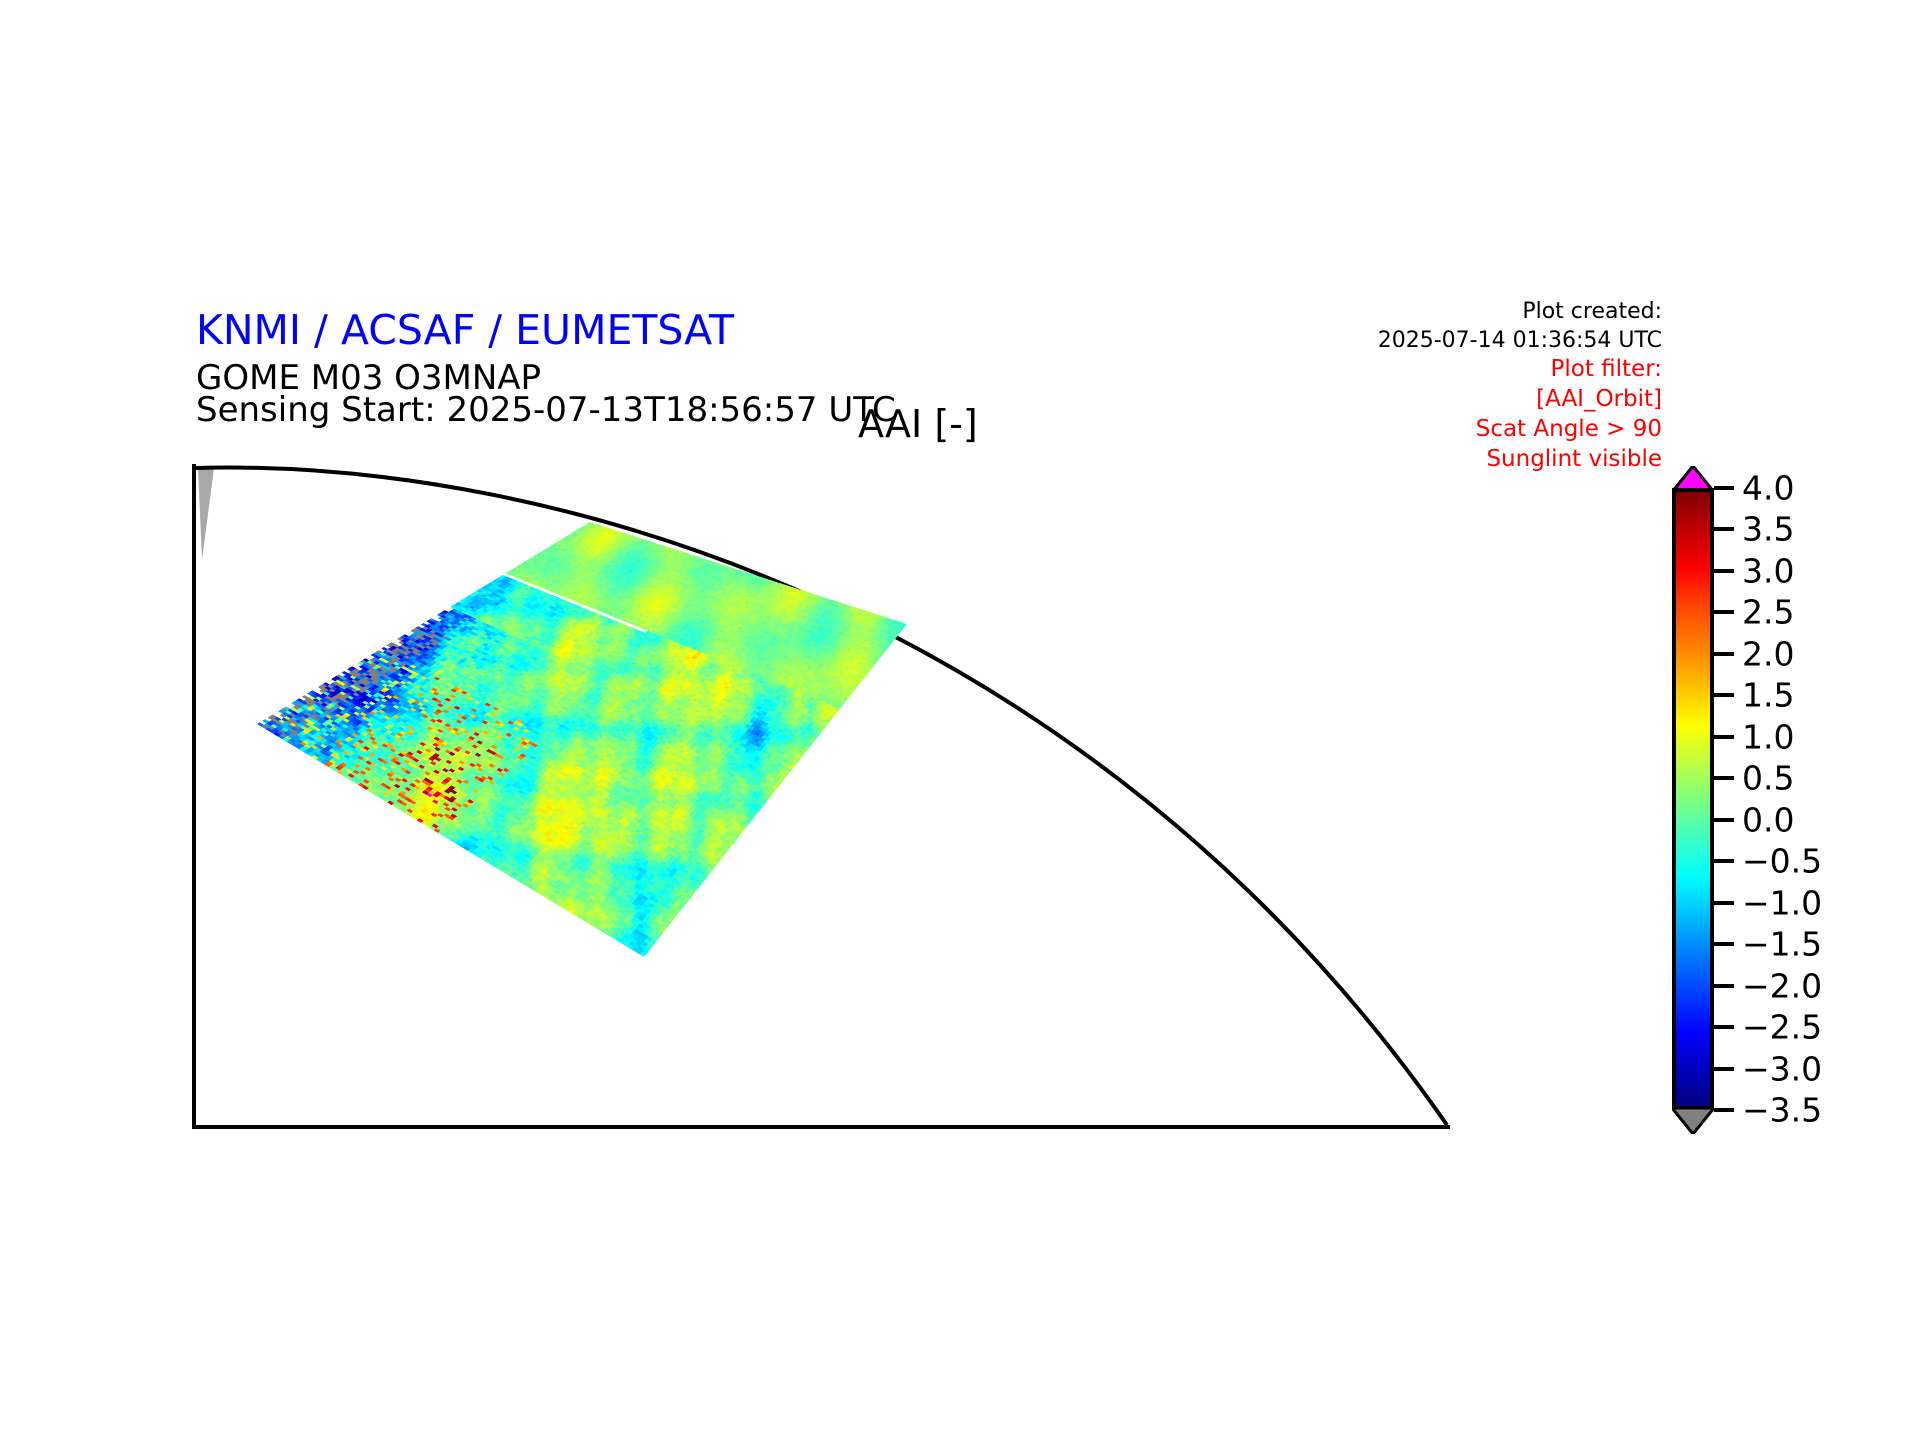 The width and height of the screenshot is (1920, 1440). Describe the element at coordinates (1782, 1110) in the screenshot. I see `colorbar-tick-label: −3.5` at that location.